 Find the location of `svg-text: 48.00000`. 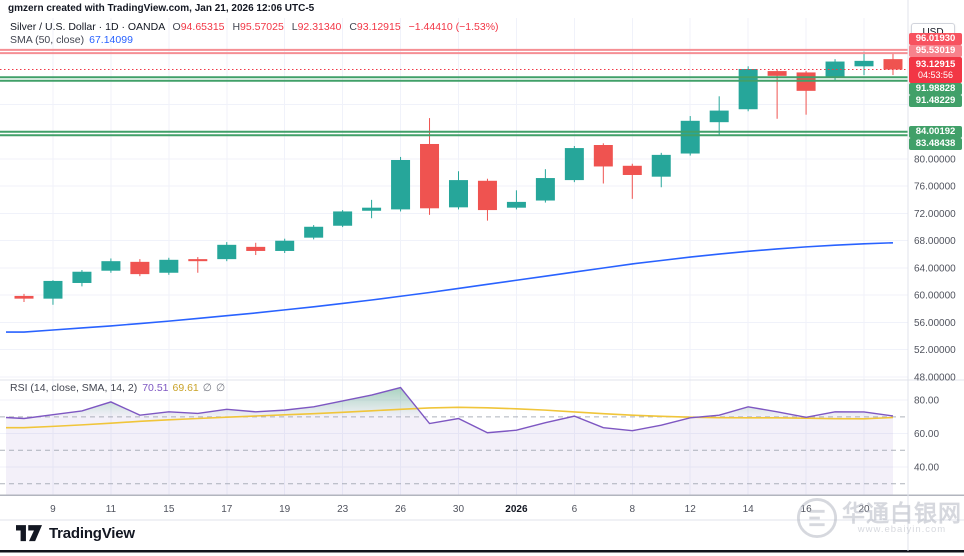

svg-text: 48.00000 is located at coordinates (935, 378).